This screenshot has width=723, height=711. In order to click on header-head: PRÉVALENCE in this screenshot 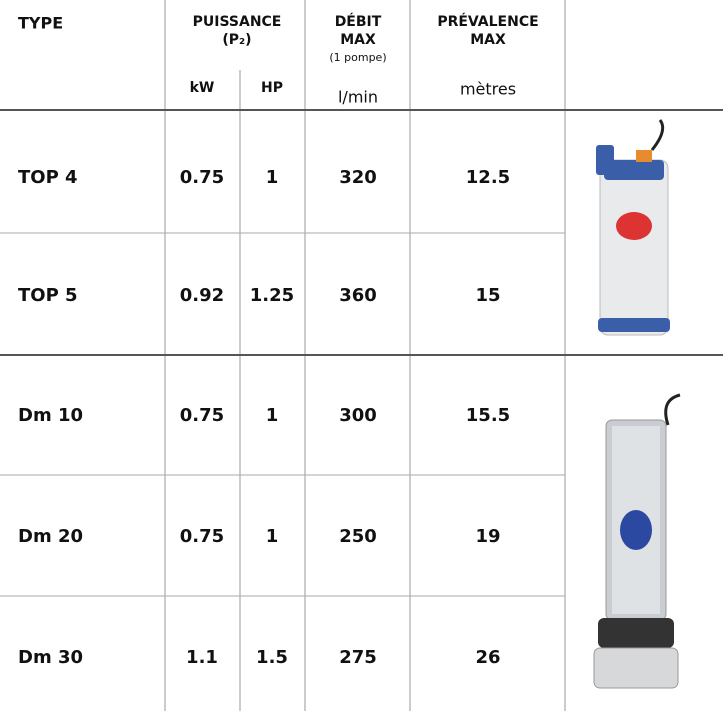, I will do `click(487, 21)`.